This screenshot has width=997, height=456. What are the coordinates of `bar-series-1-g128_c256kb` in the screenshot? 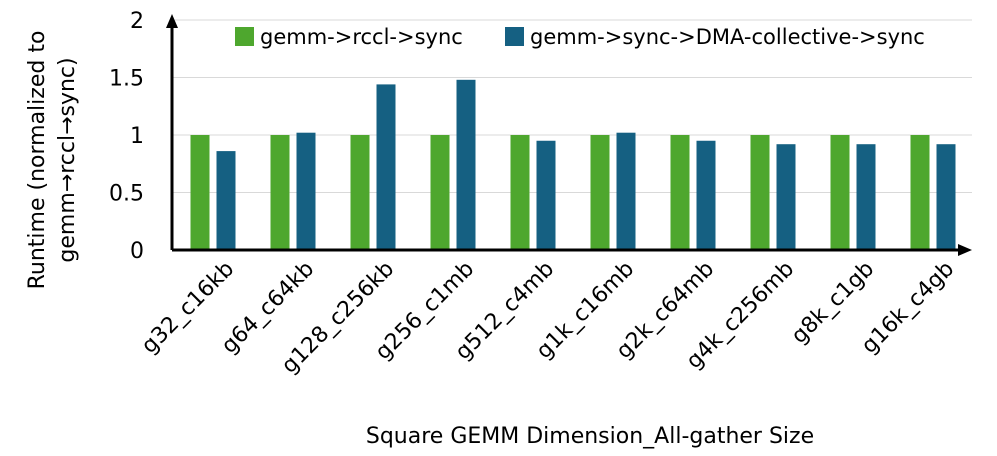 It's located at (360, 192).